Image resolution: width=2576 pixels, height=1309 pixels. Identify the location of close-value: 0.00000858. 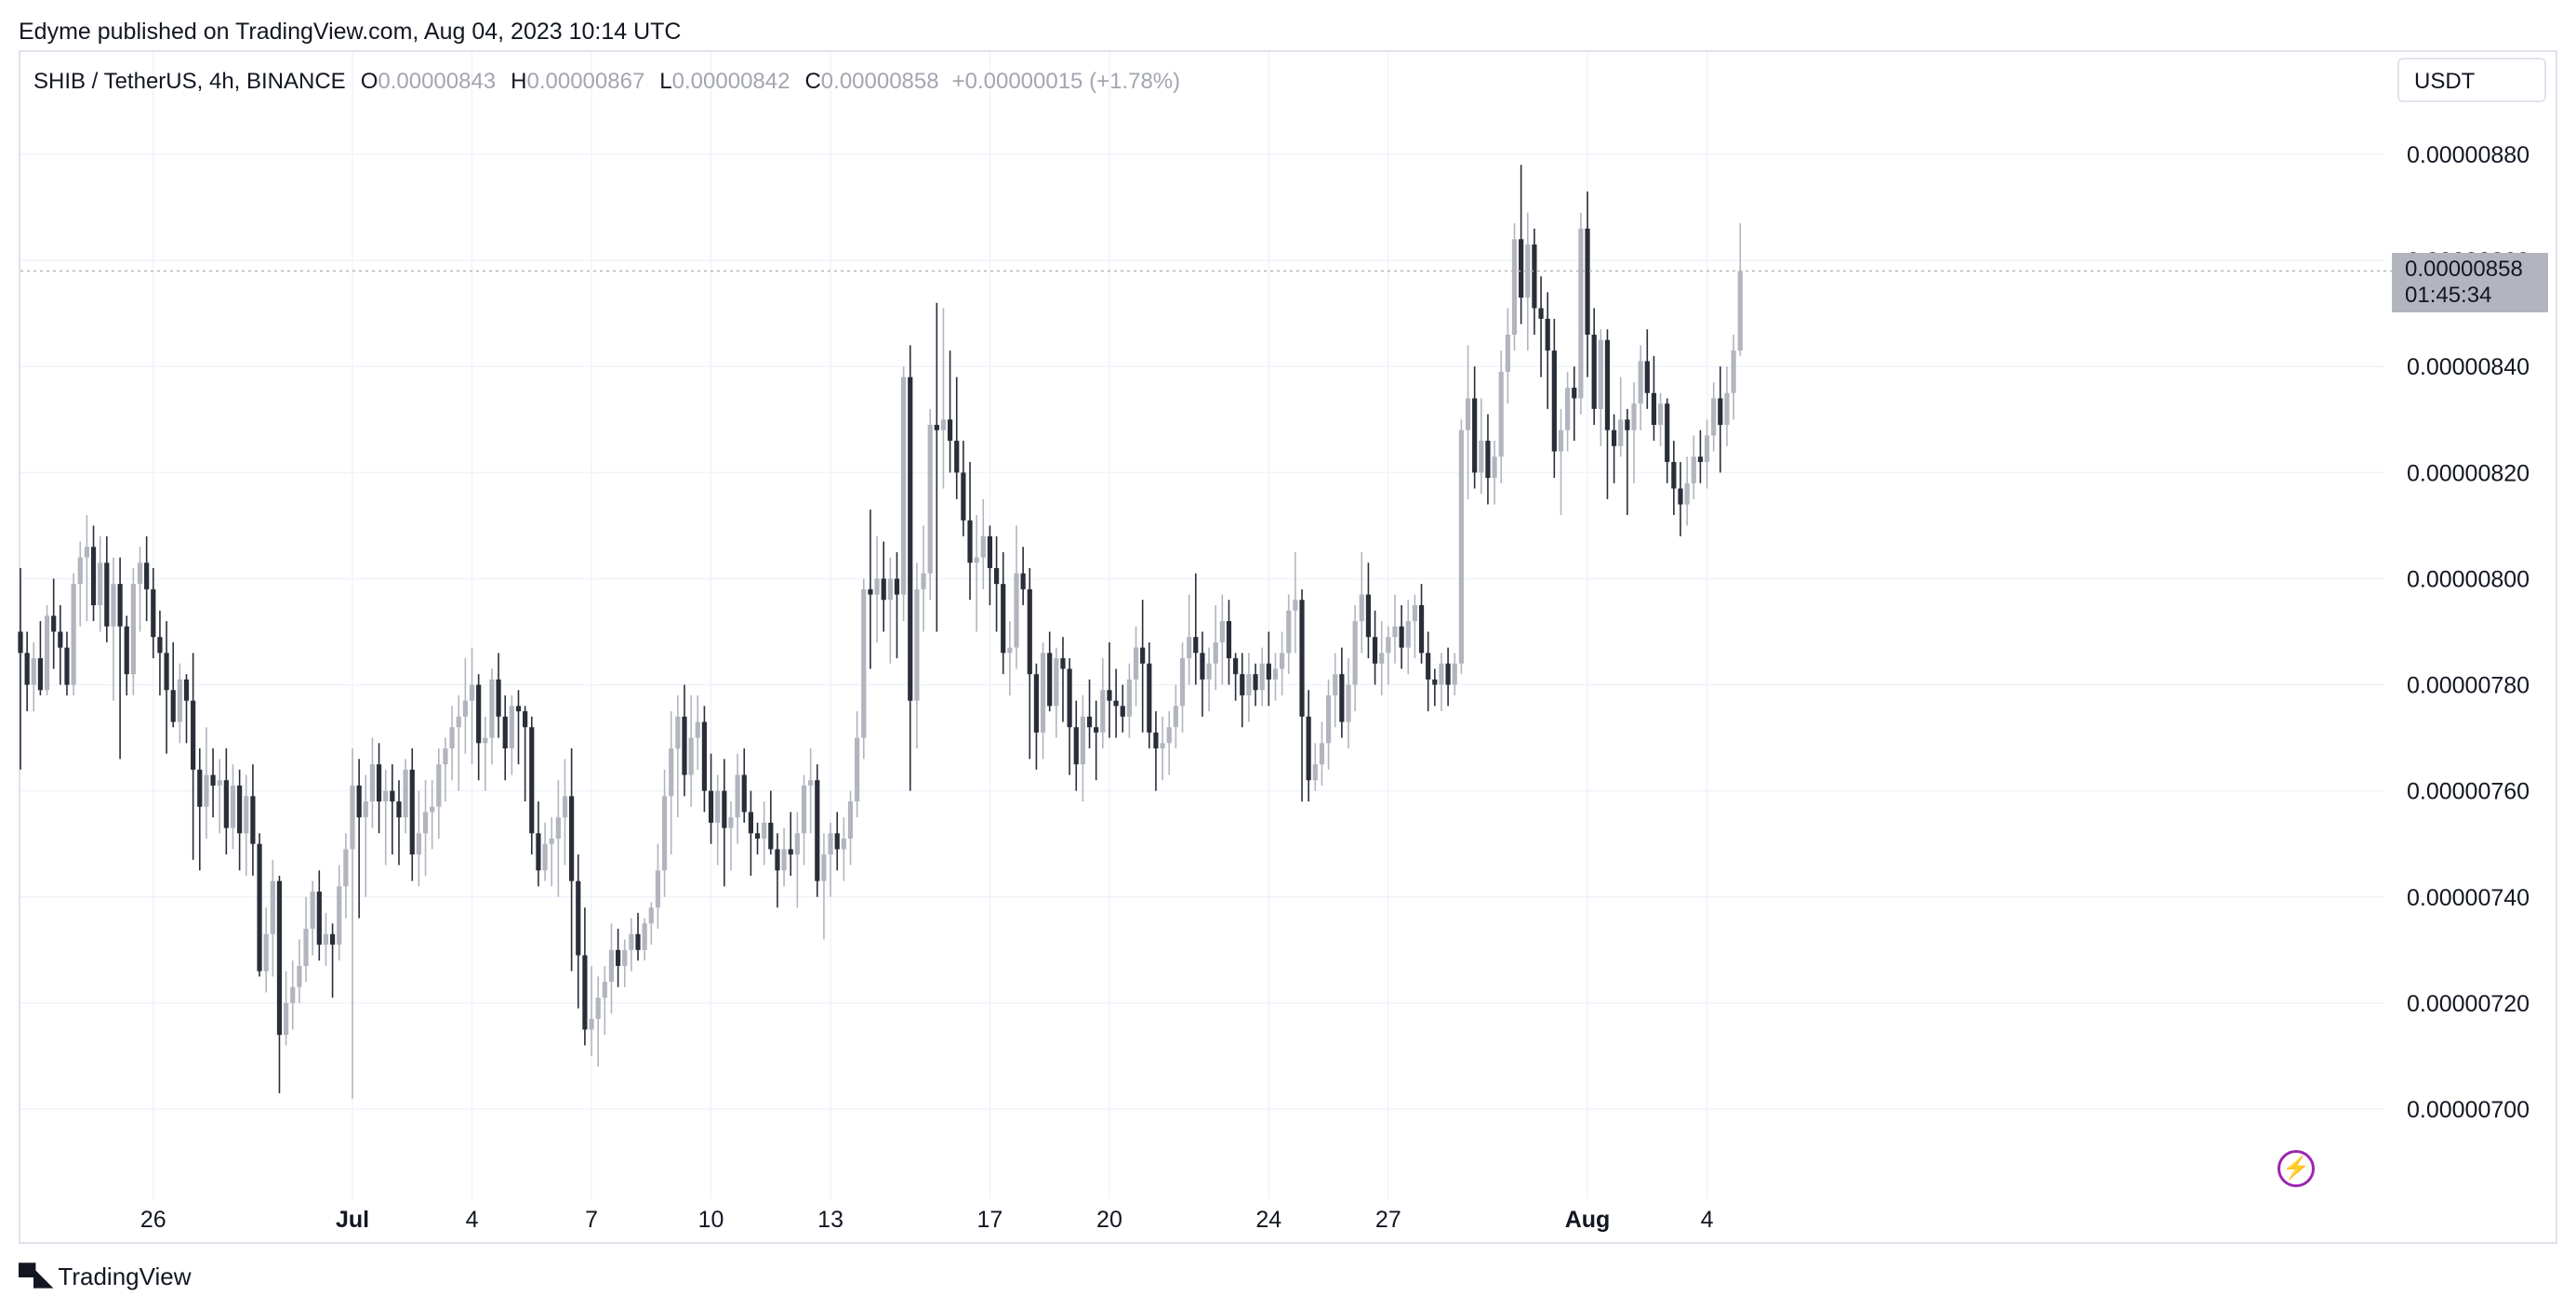
(879, 81).